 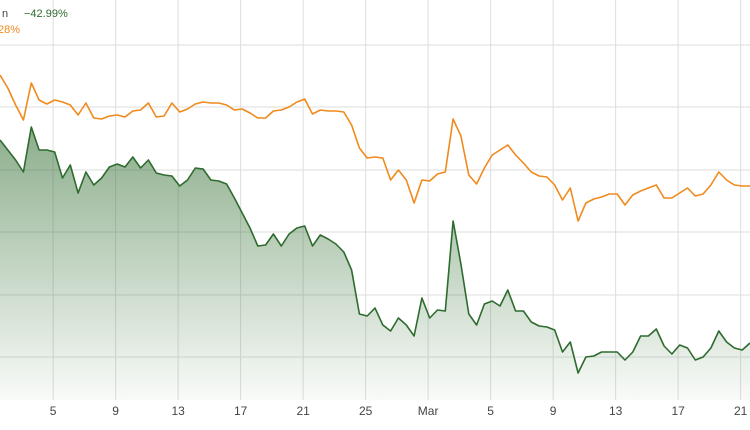 What do you see at coordinates (428, 411) in the screenshot?
I see `x-tick-label: Mar` at bounding box center [428, 411].